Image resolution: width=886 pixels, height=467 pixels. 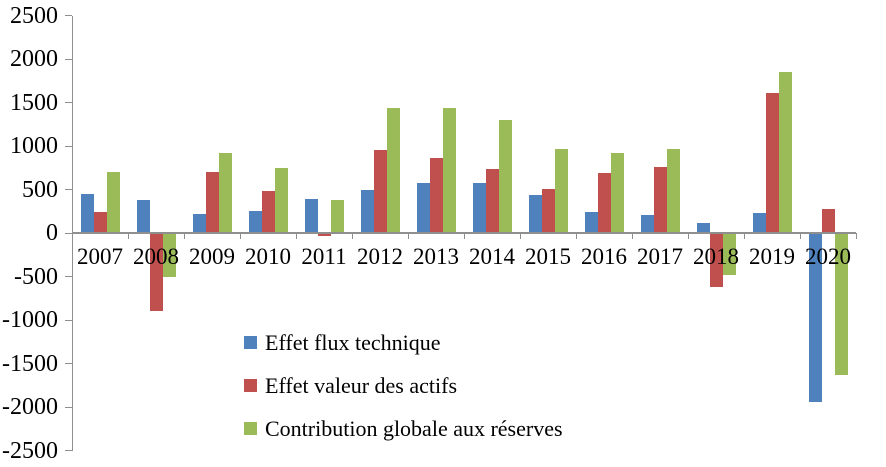 I want to click on bar-2013-series3, so click(x=449, y=170).